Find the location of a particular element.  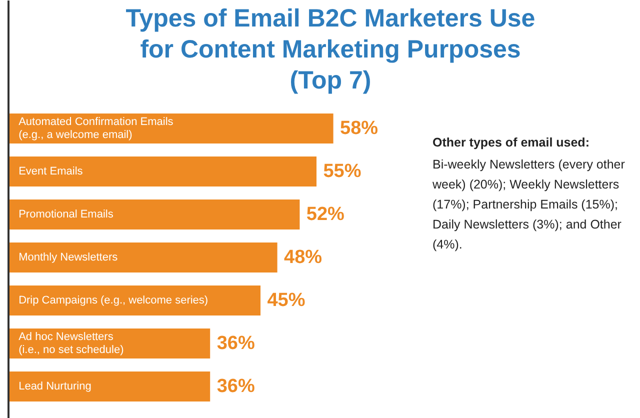

data-label: 52% is located at coordinates (325, 215).